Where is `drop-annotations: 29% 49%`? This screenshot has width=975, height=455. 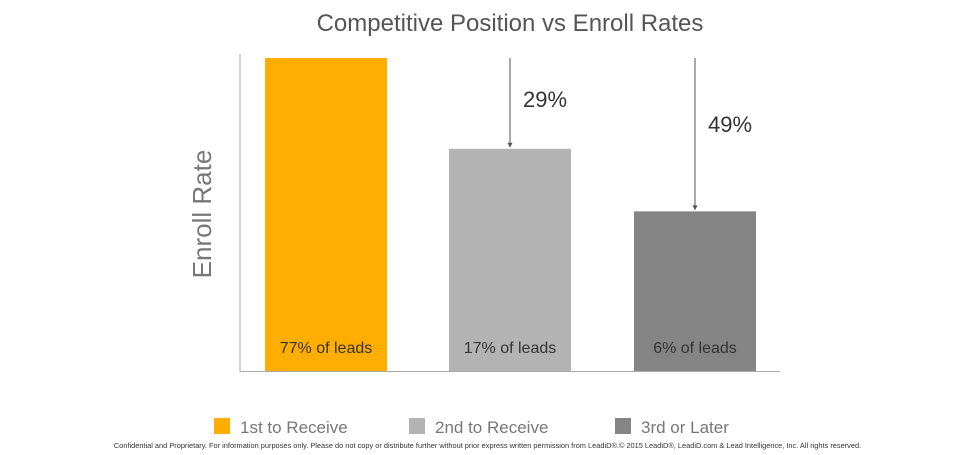 drop-annotations: 29% 49% is located at coordinates (629, 134).